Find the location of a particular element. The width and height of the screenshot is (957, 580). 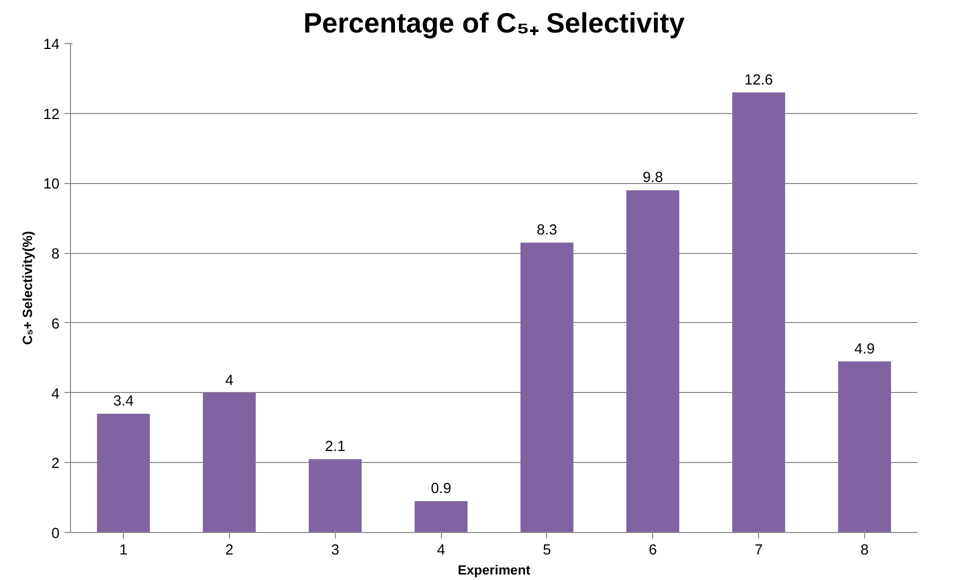

data-label: 8.3 is located at coordinates (547, 230).